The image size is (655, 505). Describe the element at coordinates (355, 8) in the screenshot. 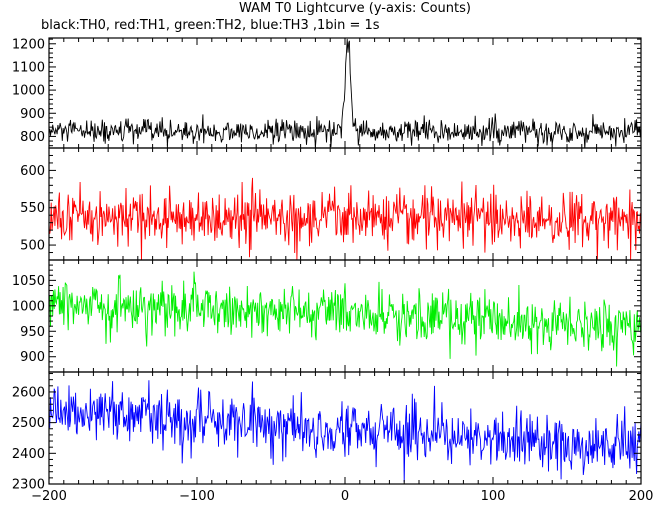

I see `chart-title: WAM T0 Lightcurve (y-axis: Counts)` at that location.